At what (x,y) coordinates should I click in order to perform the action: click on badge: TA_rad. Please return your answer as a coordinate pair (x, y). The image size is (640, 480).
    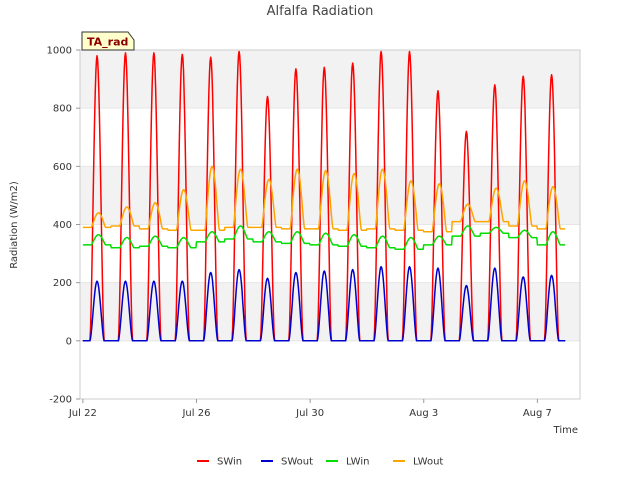
    Looking at the image, I should click on (108, 41).